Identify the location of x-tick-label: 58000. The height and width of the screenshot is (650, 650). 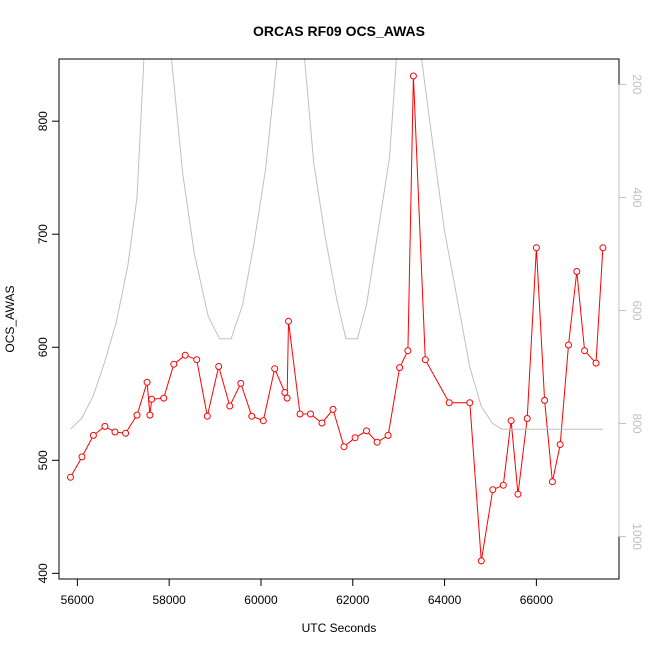
(169, 600).